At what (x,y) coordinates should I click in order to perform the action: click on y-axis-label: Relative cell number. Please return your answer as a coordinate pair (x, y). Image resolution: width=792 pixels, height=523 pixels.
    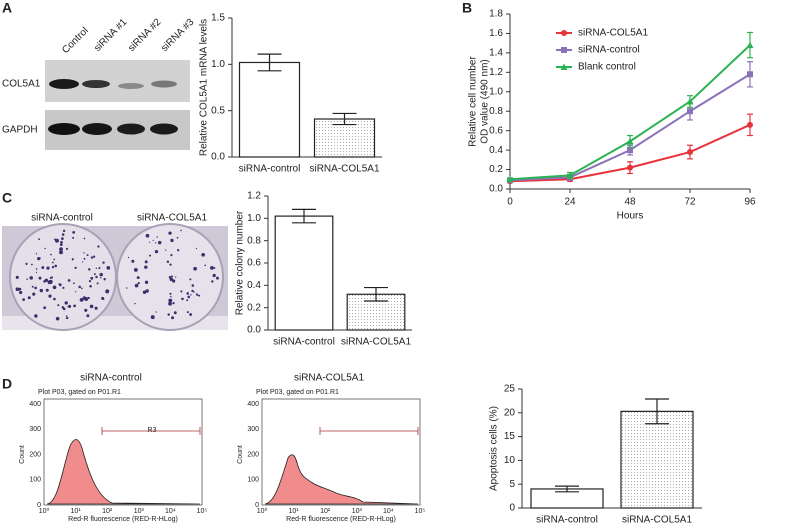
    Looking at the image, I should click on (473, 101).